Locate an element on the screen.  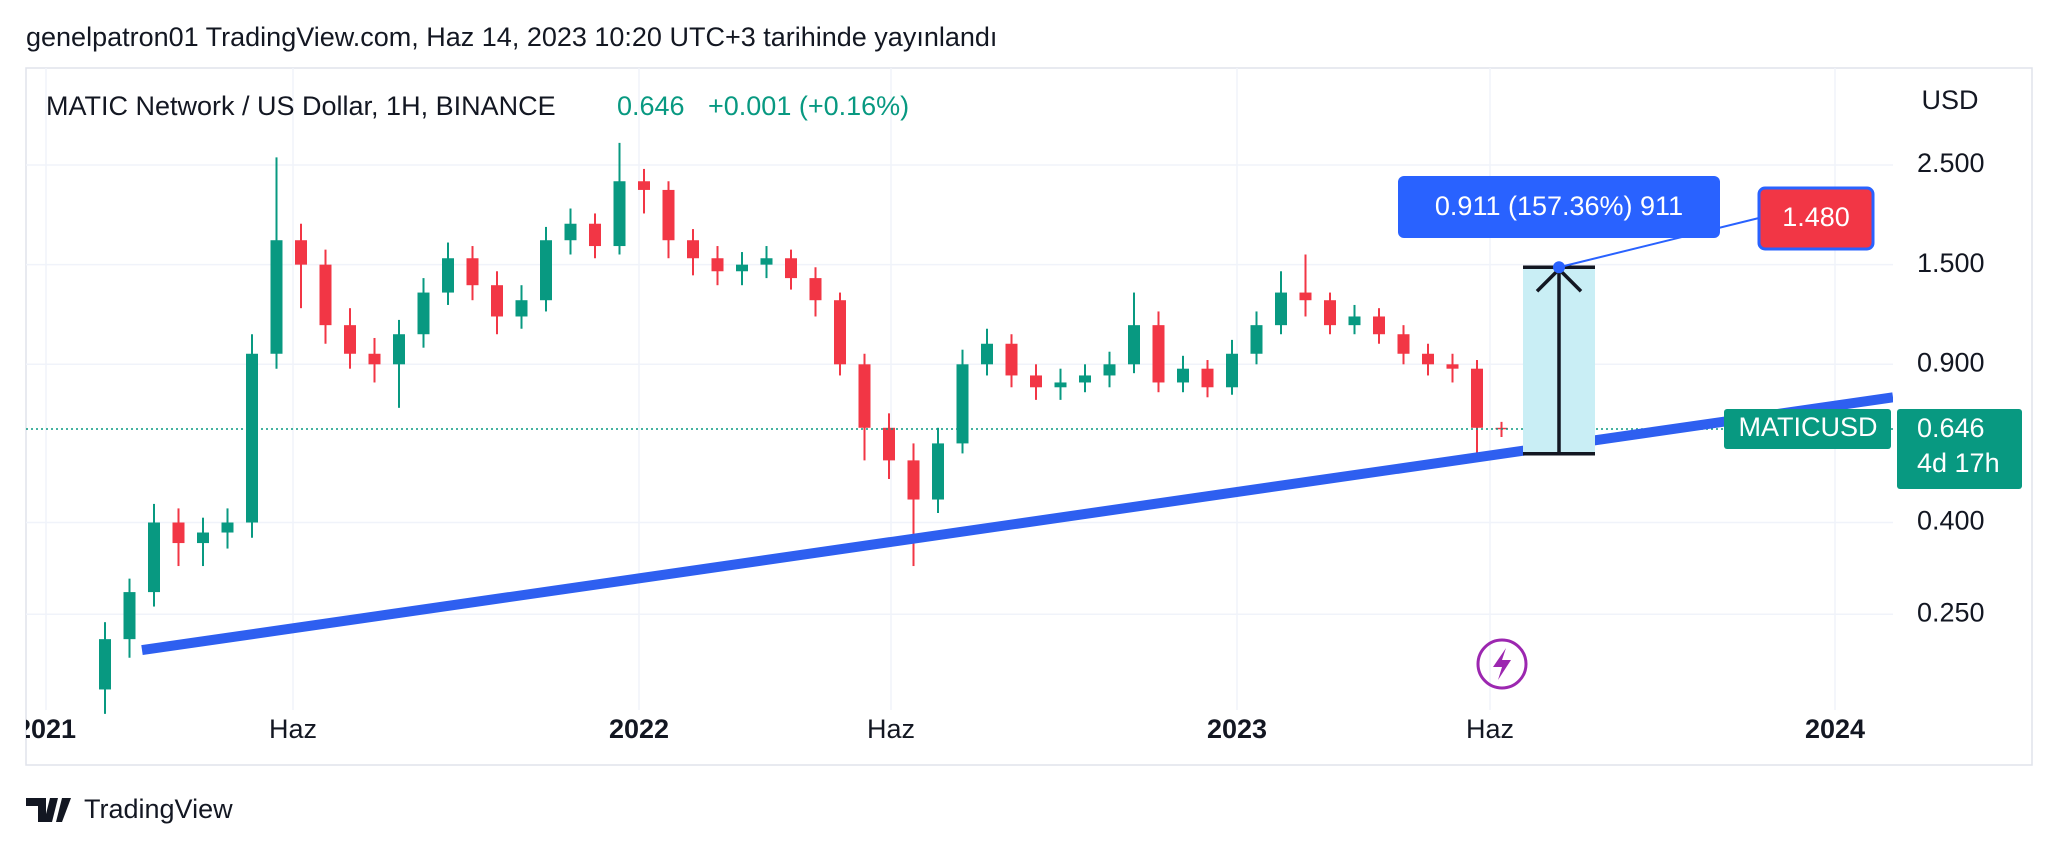
symbol-title: MATIC Network / US Dollar, 1H, BINANCE is located at coordinates (301, 106).